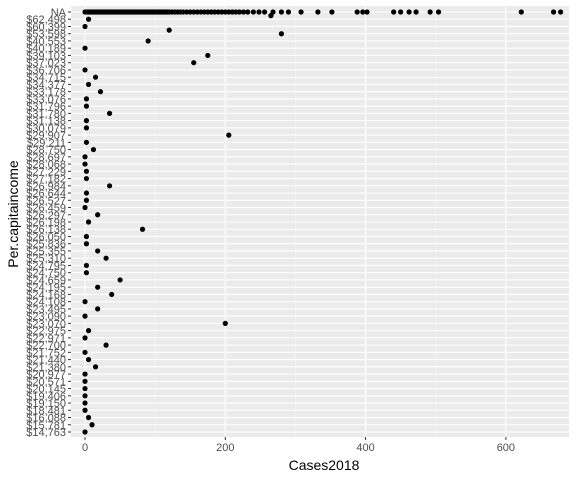  I want to click on y-tick-label: $34,377, so click(46, 85).